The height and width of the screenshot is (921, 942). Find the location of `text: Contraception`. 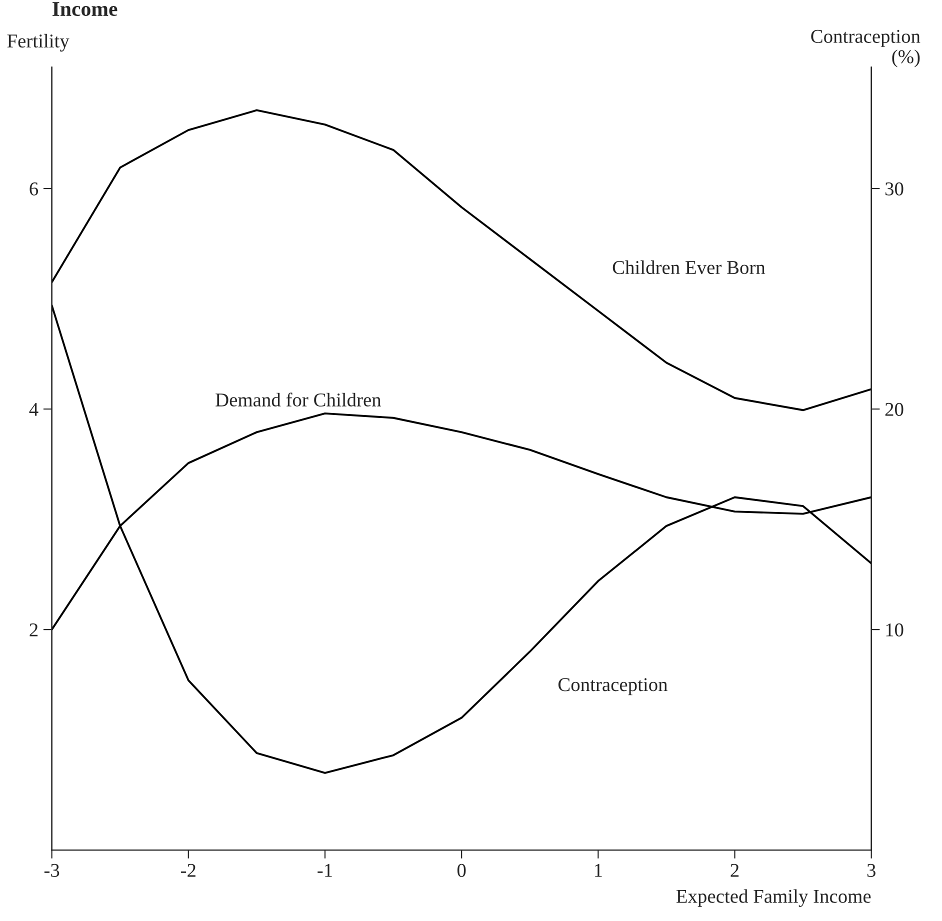

text: Contraception is located at coordinates (613, 687).